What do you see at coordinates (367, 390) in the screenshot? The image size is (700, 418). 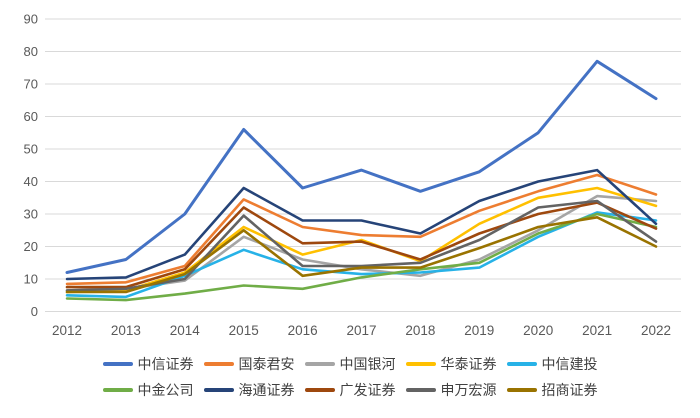 I see `legend-label: 广发证券` at bounding box center [367, 390].